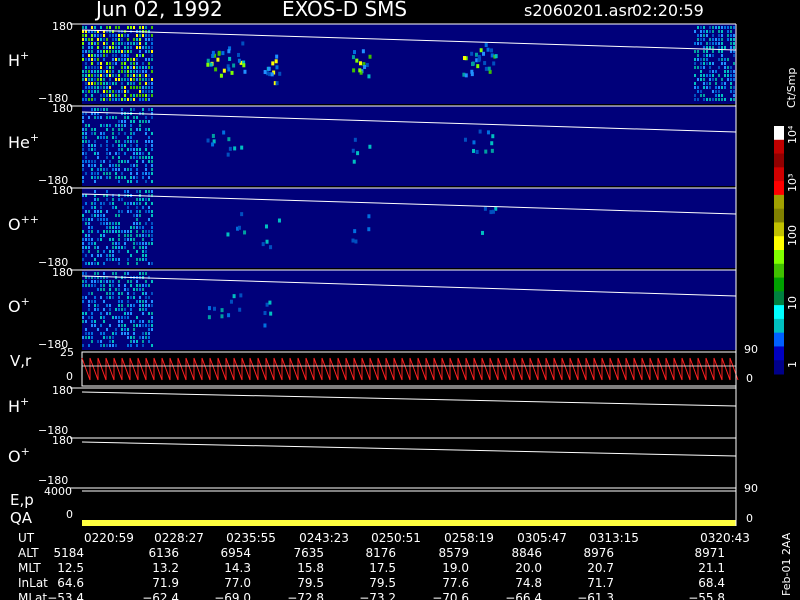 This screenshot has height=600, width=800. I want to click on ep-right-top: 90, so click(751, 488).